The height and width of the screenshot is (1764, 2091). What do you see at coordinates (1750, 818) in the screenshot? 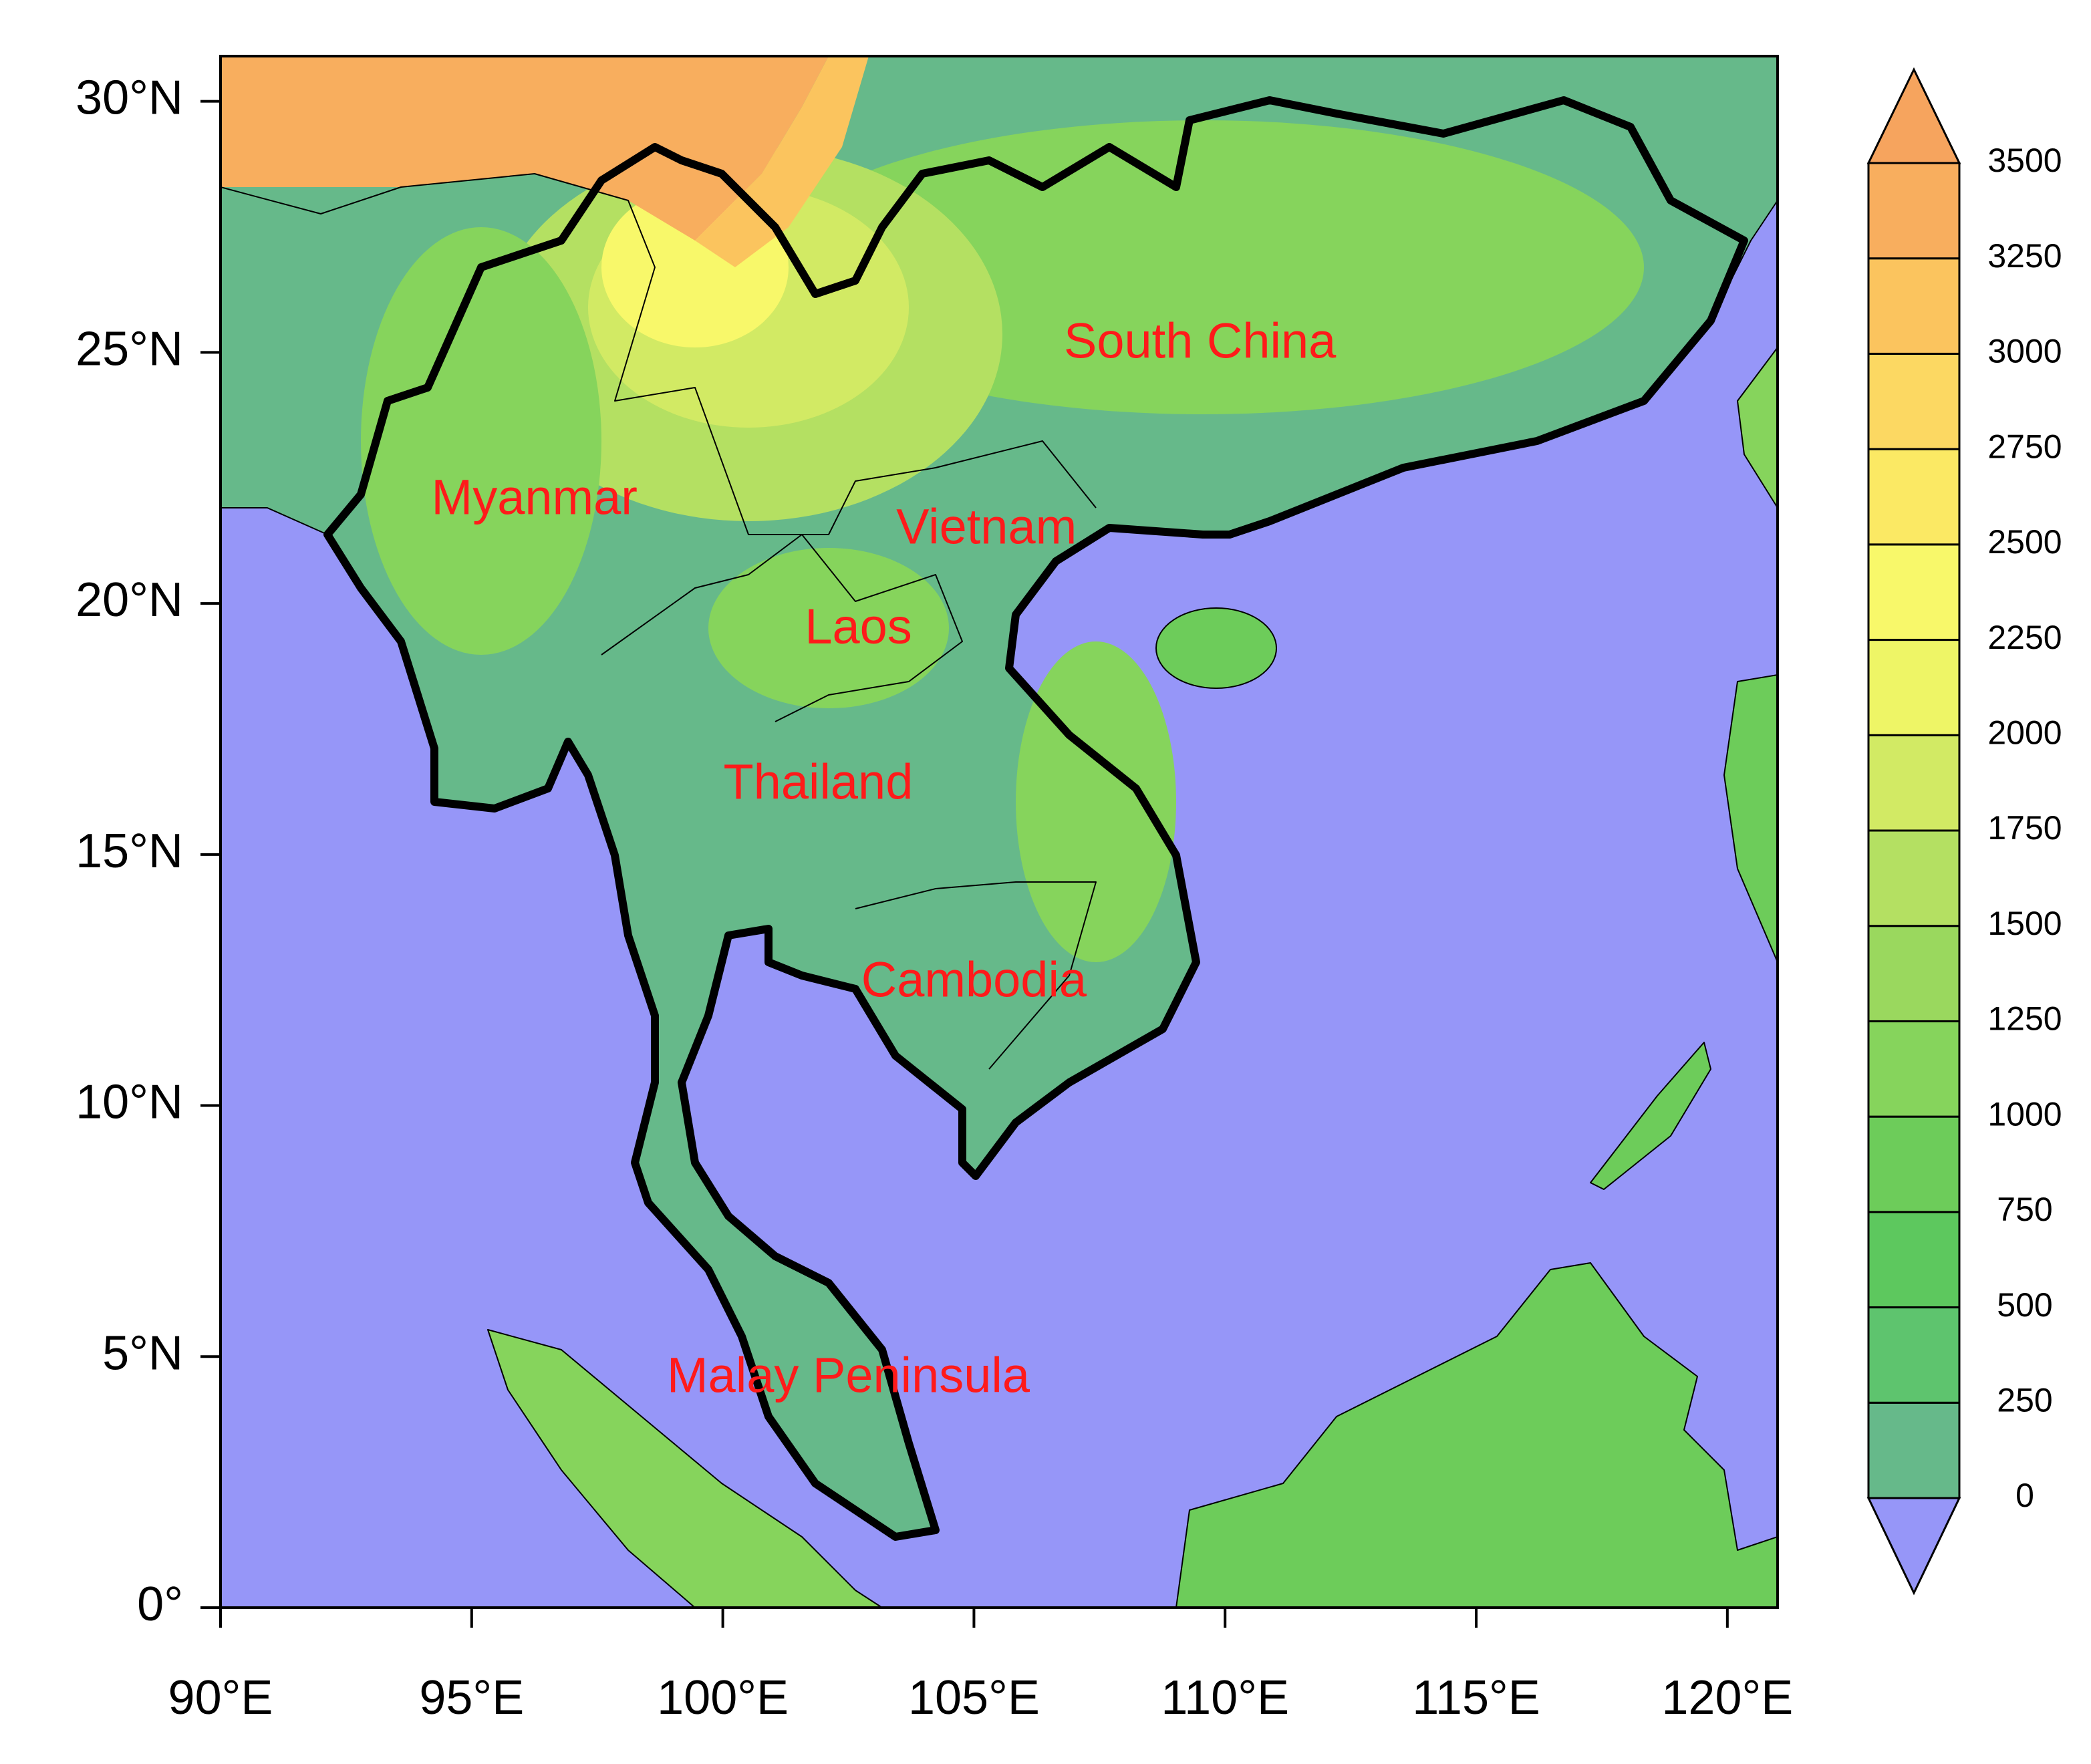
I see `philippines` at bounding box center [1750, 818].